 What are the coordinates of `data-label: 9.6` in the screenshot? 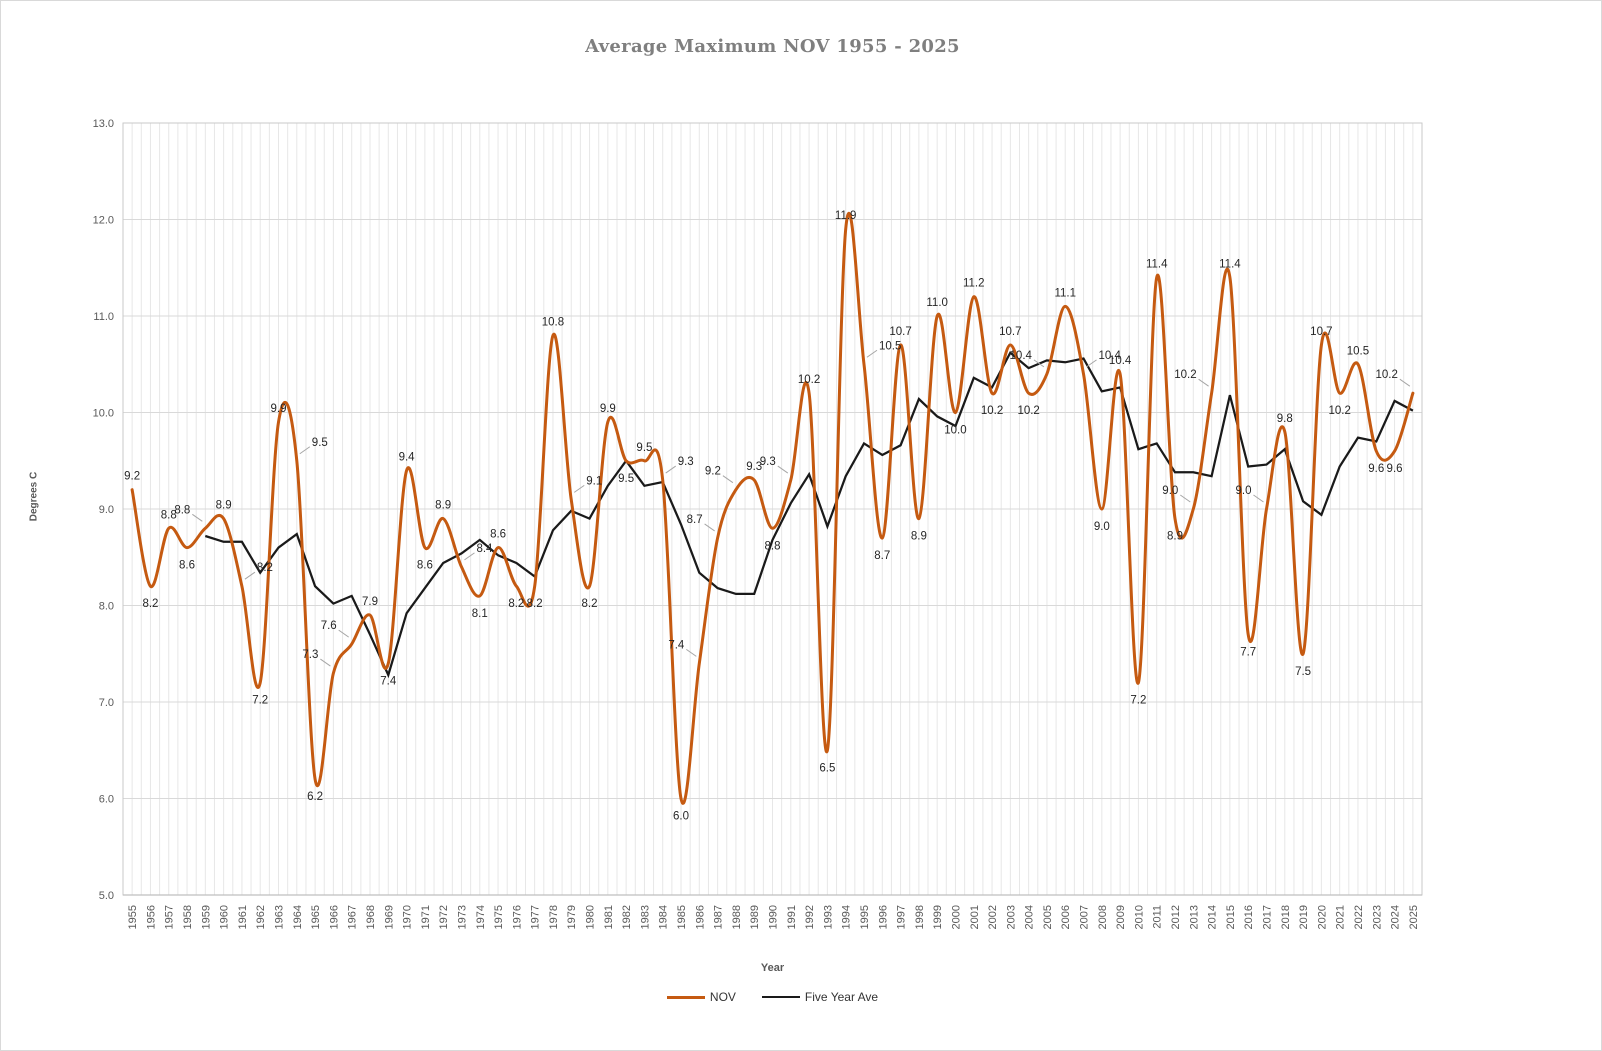 It's located at (1395, 469).